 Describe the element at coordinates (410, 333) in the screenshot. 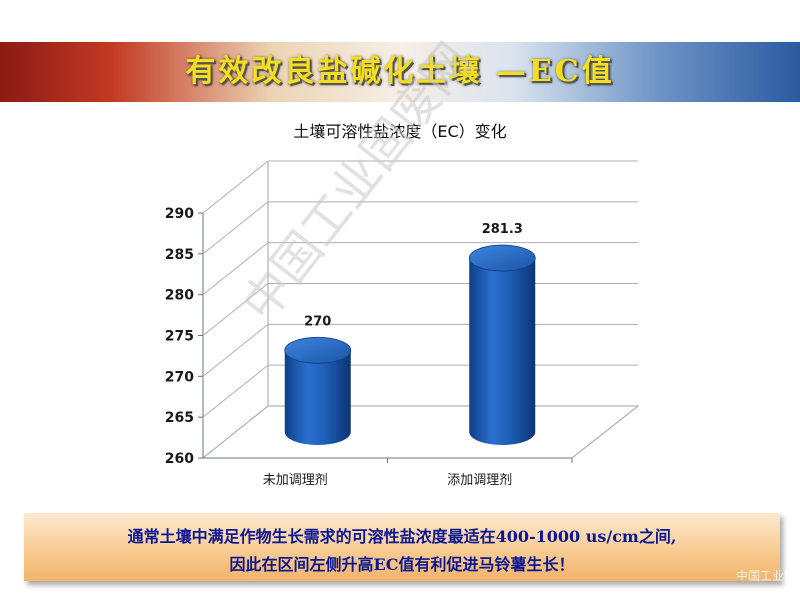

I see `bars: 270 281.3` at that location.